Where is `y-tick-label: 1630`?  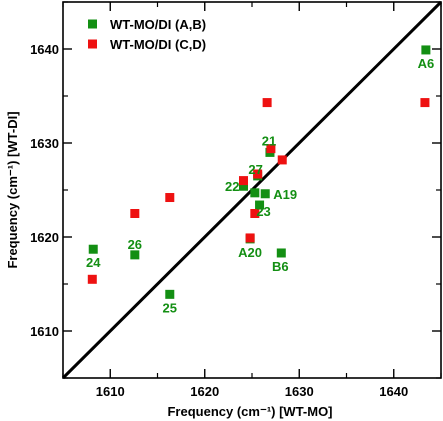
y-tick-label: 1630 is located at coordinates (44, 143).